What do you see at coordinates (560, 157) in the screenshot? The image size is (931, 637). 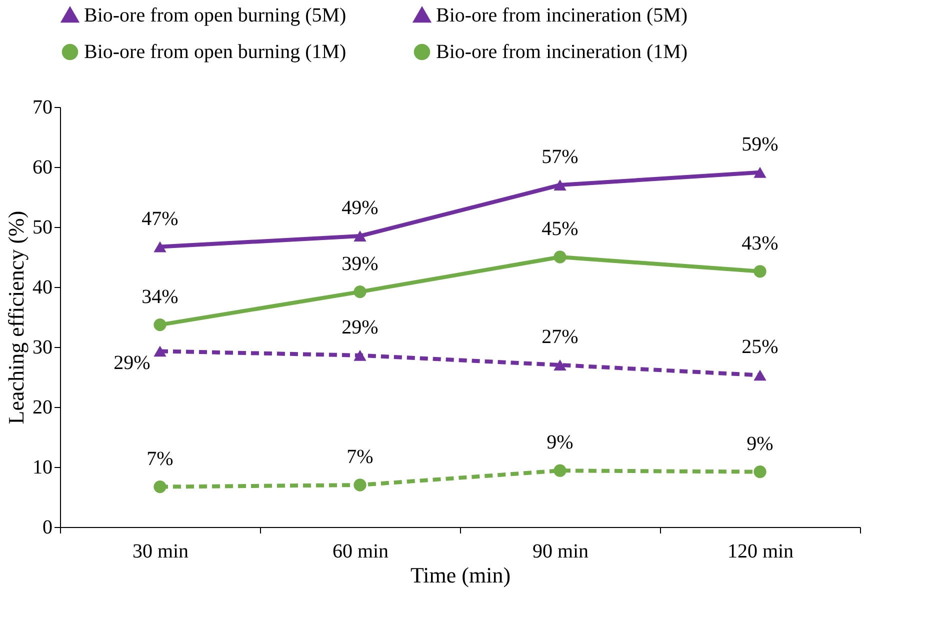 I see `data-label: 57%` at bounding box center [560, 157].